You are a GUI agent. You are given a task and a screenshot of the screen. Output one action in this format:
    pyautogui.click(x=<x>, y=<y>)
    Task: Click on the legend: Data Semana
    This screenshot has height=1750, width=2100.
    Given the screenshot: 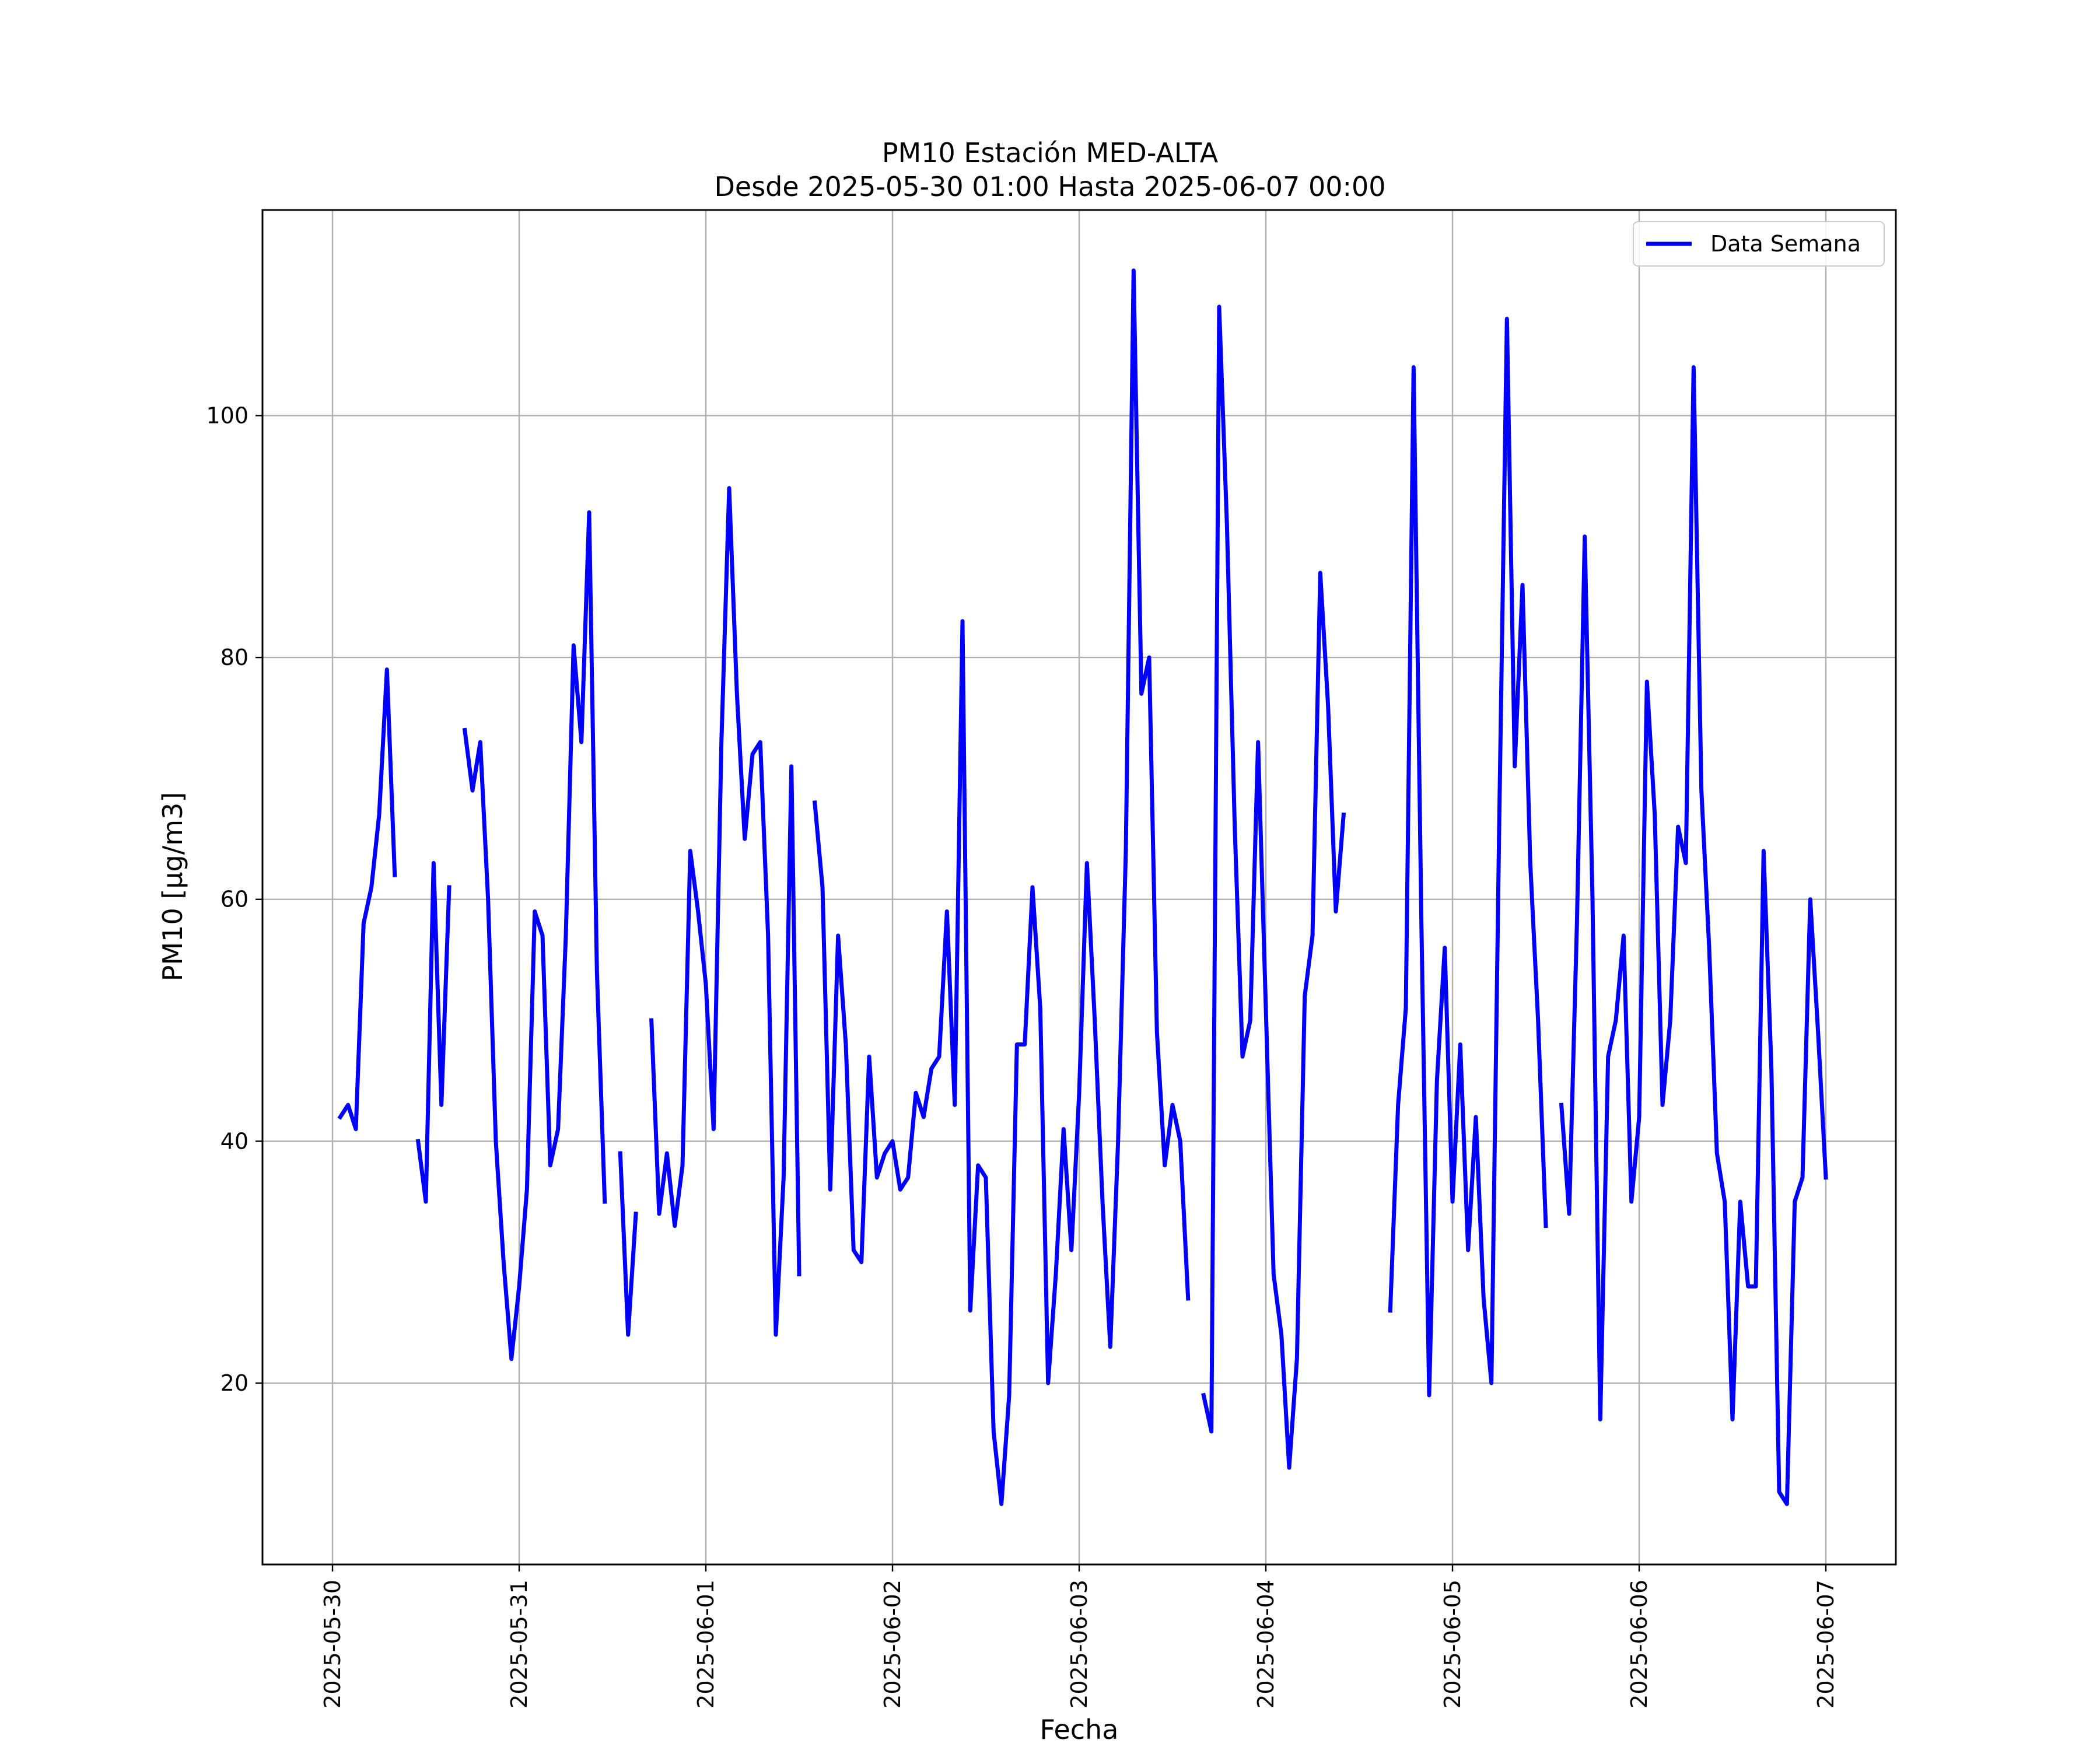 What is the action you would take?
    pyautogui.click(x=1759, y=244)
    